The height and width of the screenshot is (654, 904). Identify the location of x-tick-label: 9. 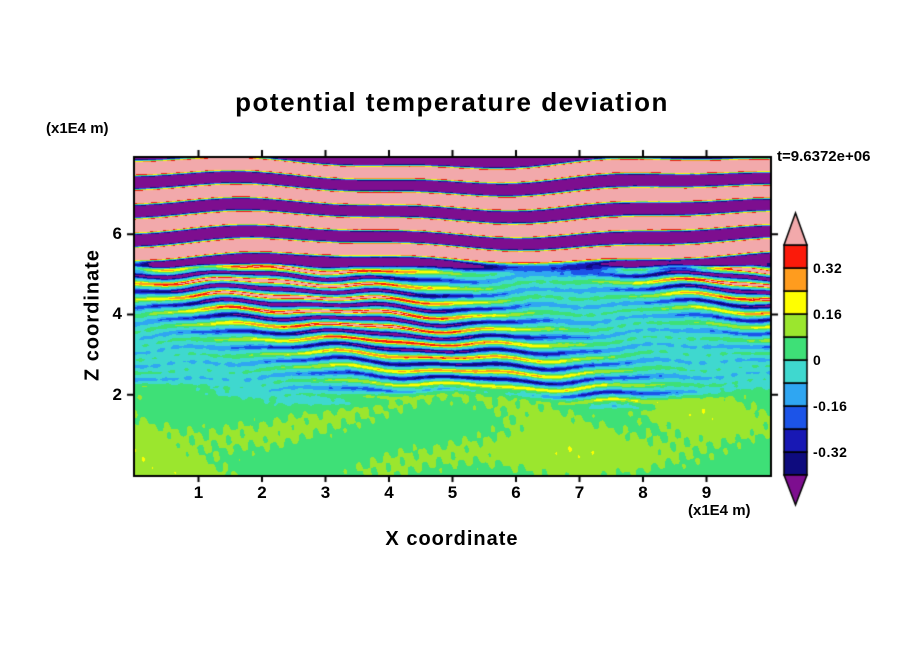
(706, 492).